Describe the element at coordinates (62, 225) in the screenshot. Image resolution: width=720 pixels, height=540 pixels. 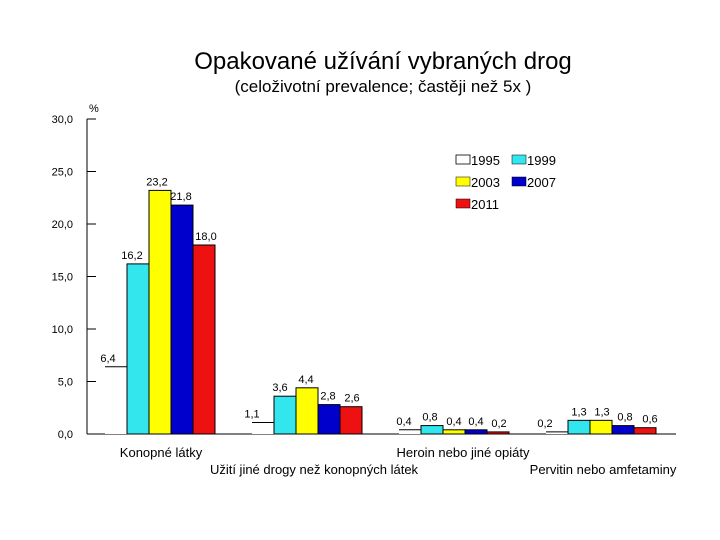
I see `y-tick-label: 20,0` at that location.